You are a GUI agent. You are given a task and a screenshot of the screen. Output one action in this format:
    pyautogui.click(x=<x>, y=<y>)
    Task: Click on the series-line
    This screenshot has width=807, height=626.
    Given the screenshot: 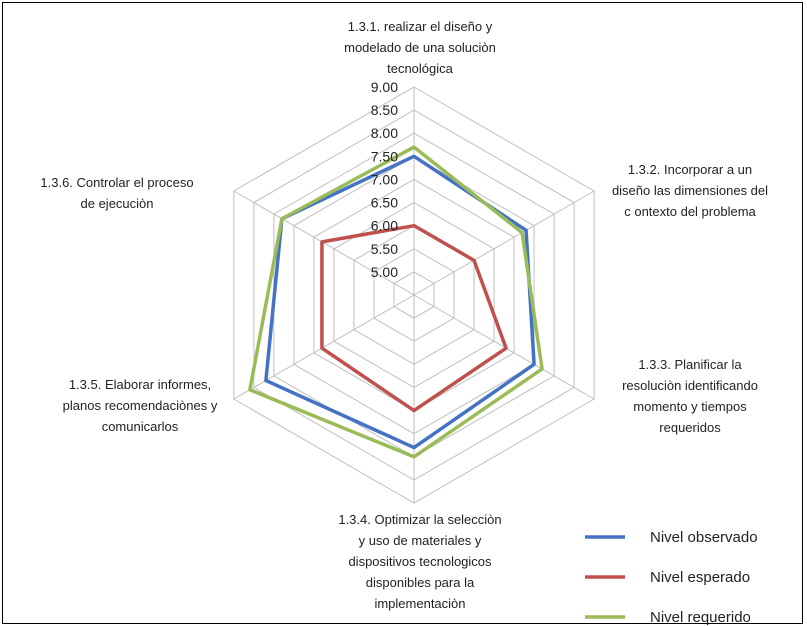 What is the action you would take?
    pyautogui.click(x=414, y=318)
    